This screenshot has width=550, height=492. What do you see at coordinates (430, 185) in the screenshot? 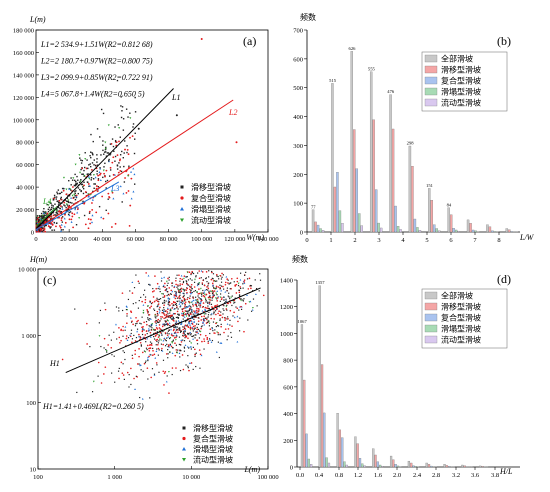
I see `bar-value-label: 151` at bounding box center [430, 185].